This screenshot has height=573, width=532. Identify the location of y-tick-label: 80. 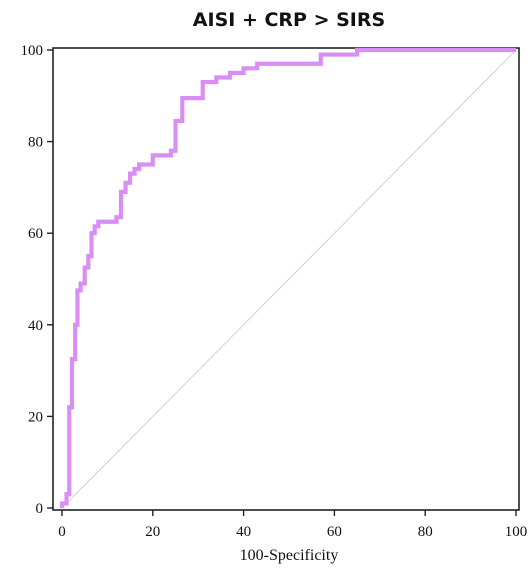
(35, 143).